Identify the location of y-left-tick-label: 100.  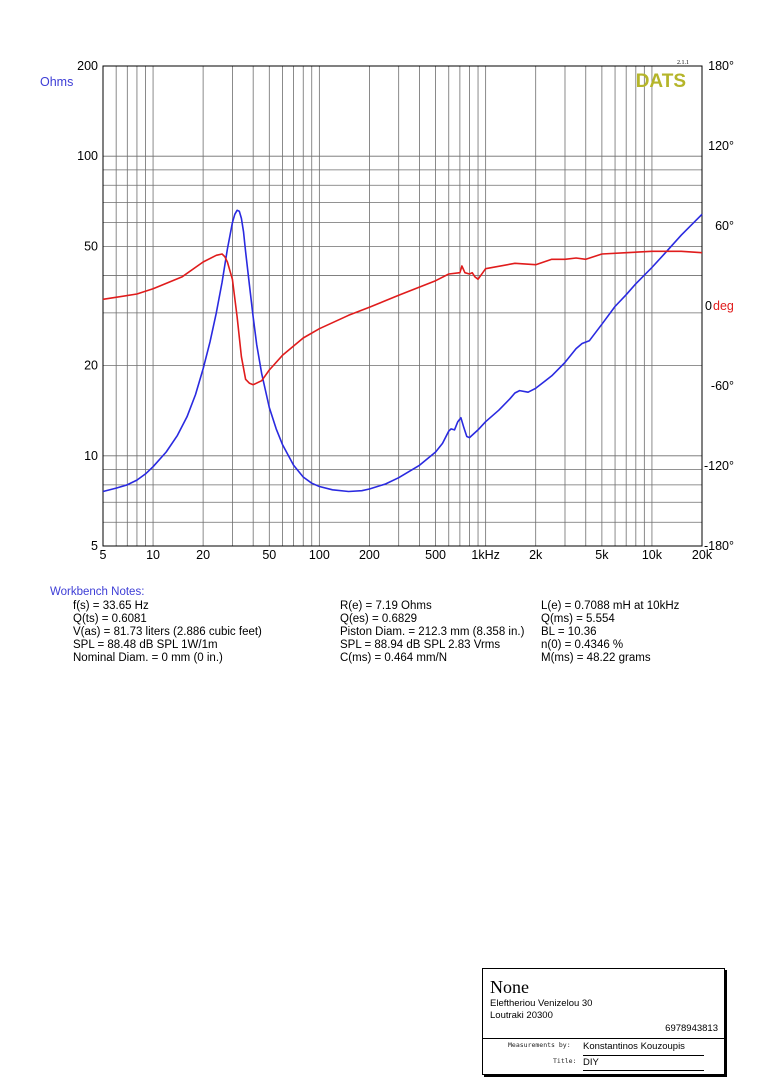
(87, 156).